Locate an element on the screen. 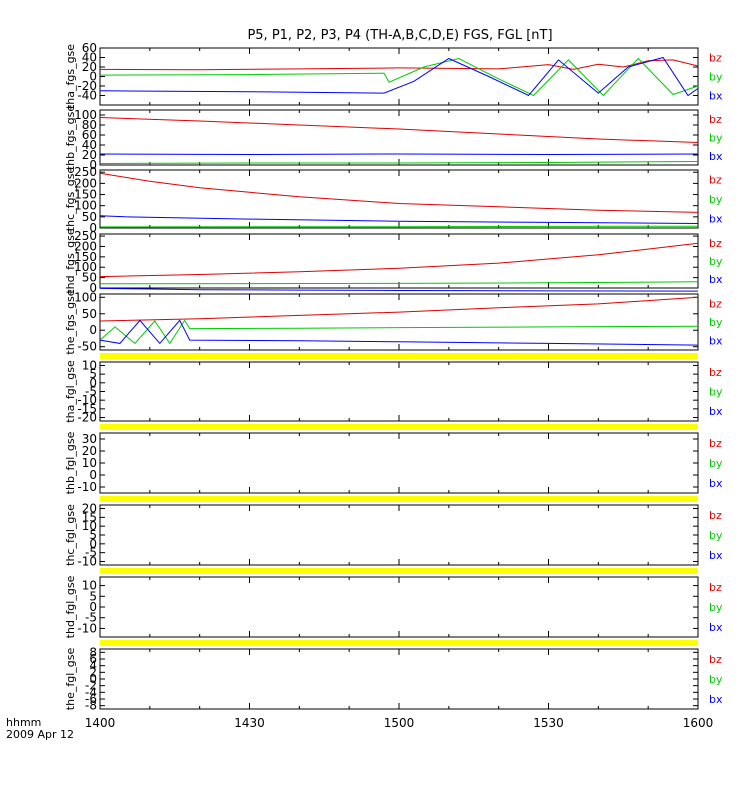 This screenshot has height=800, width=750. x-tick-label: 1430 is located at coordinates (249, 723).